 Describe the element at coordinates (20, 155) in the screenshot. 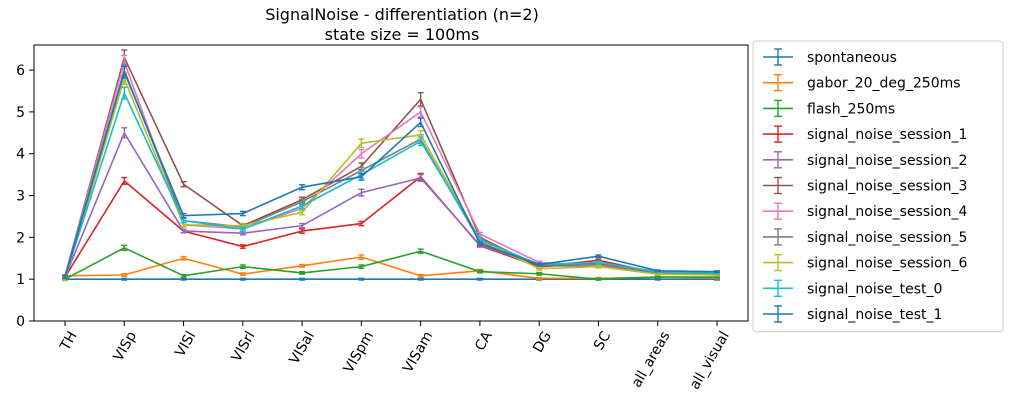

I see `y-tick-label: 4` at that location.